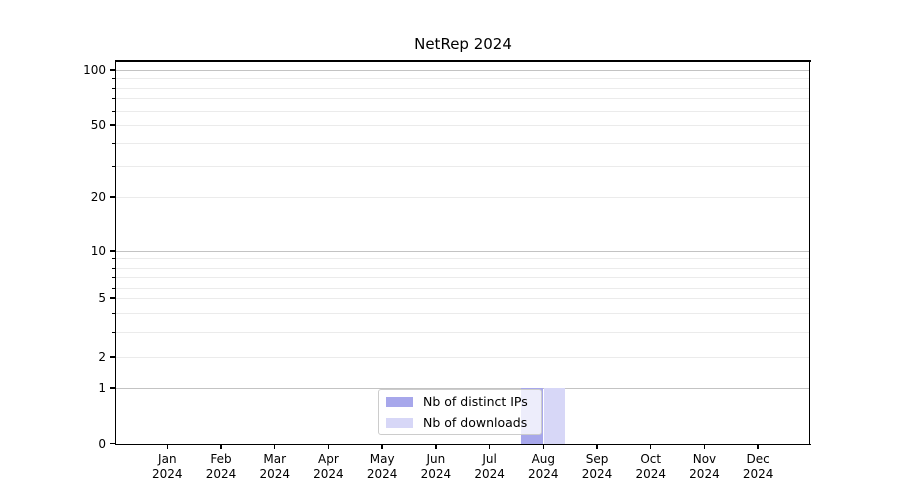  I want to click on x-tick-label-month: Apr, so click(328, 459).